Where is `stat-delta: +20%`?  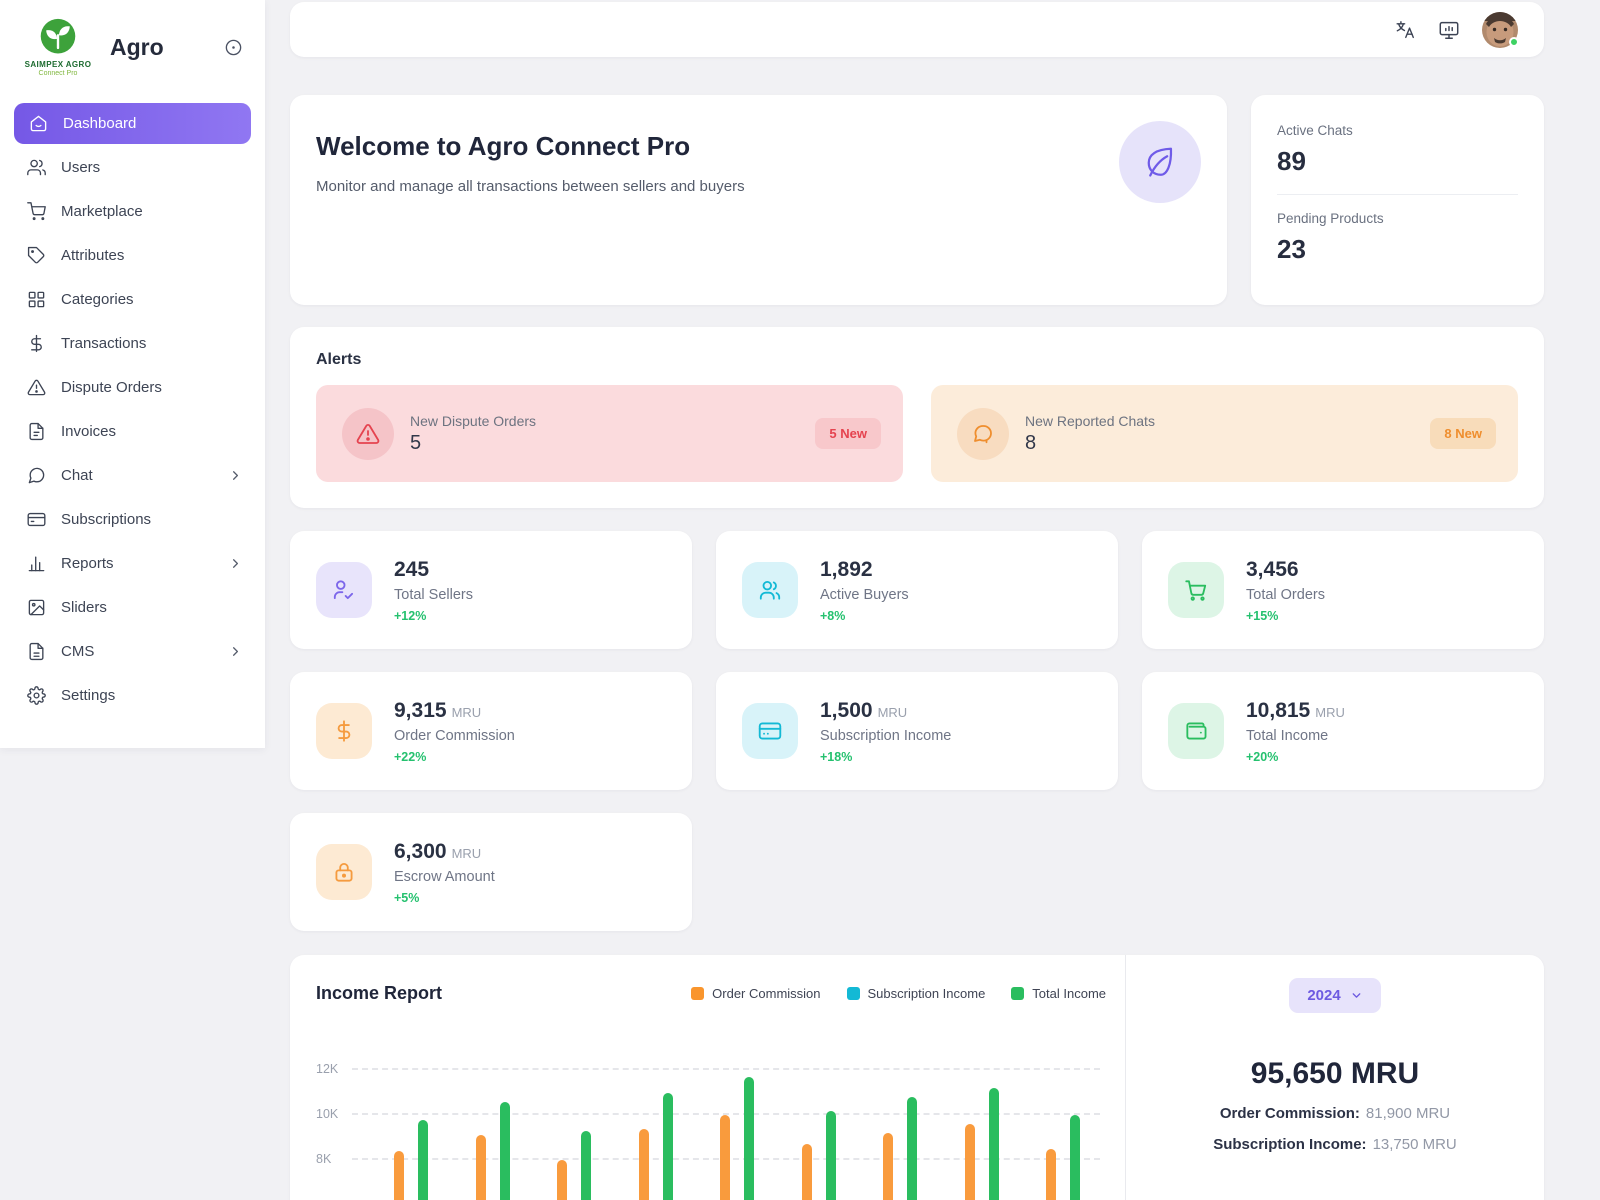
stat-delta: +20% is located at coordinates (1262, 756).